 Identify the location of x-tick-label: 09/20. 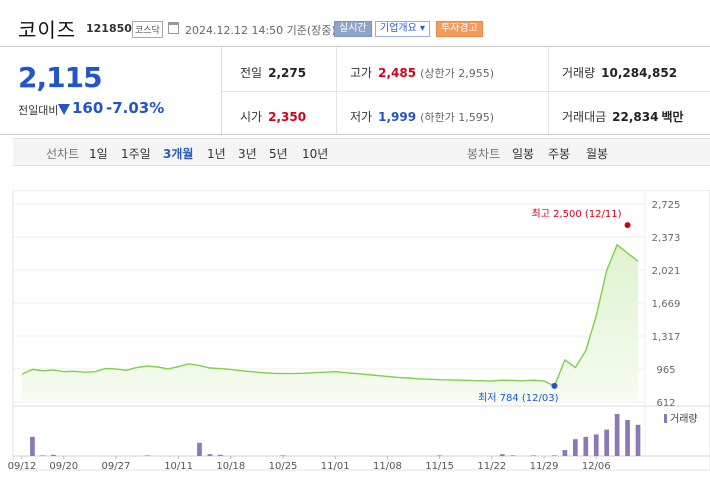
(63, 466).